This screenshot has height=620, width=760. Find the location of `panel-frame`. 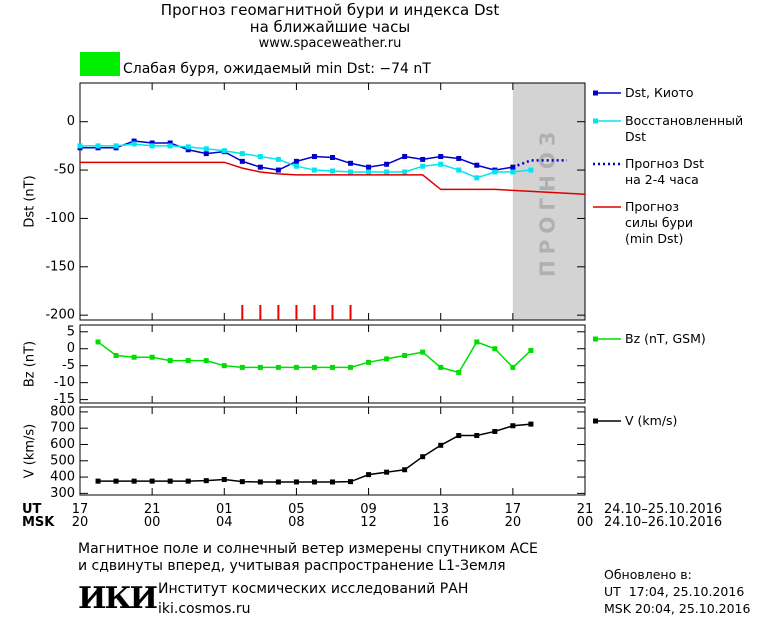

panel-frame is located at coordinates (332, 451).